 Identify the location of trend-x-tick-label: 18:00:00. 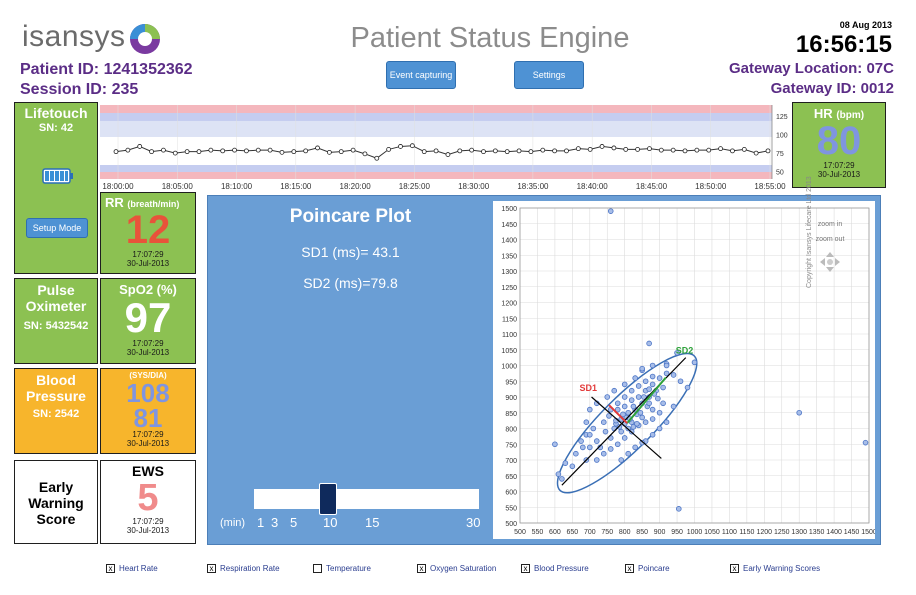
(118, 186).